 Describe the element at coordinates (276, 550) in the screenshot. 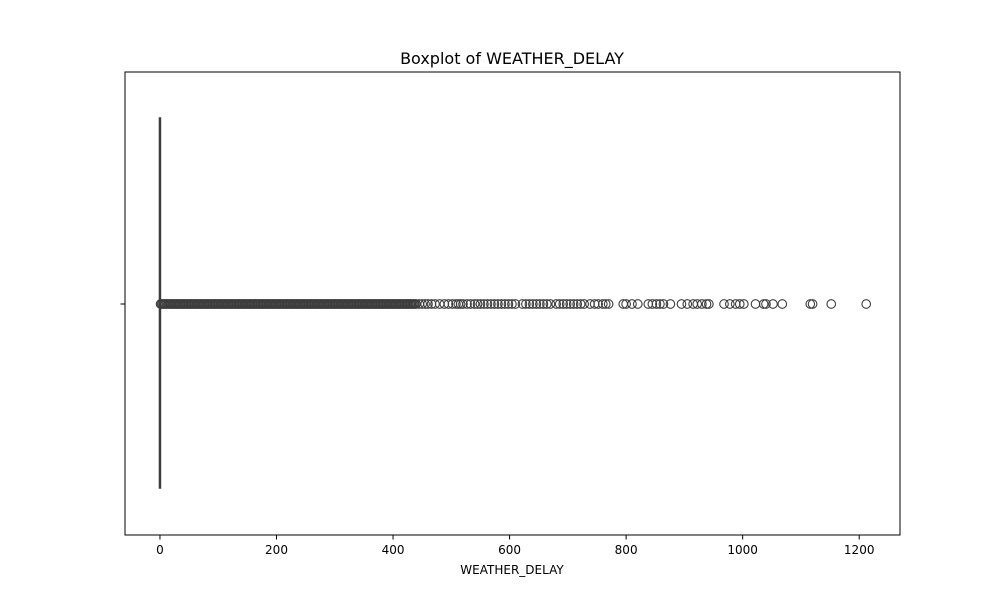

I see `x-tick-label: 200` at that location.